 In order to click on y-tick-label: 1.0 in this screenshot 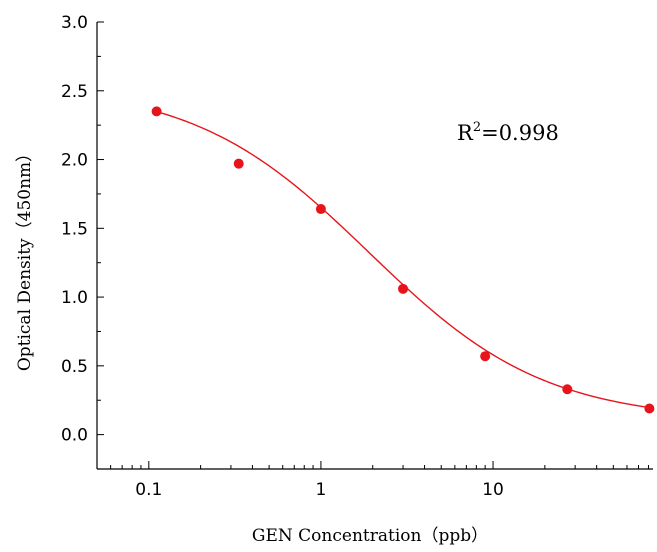, I will do `click(74, 298)`.